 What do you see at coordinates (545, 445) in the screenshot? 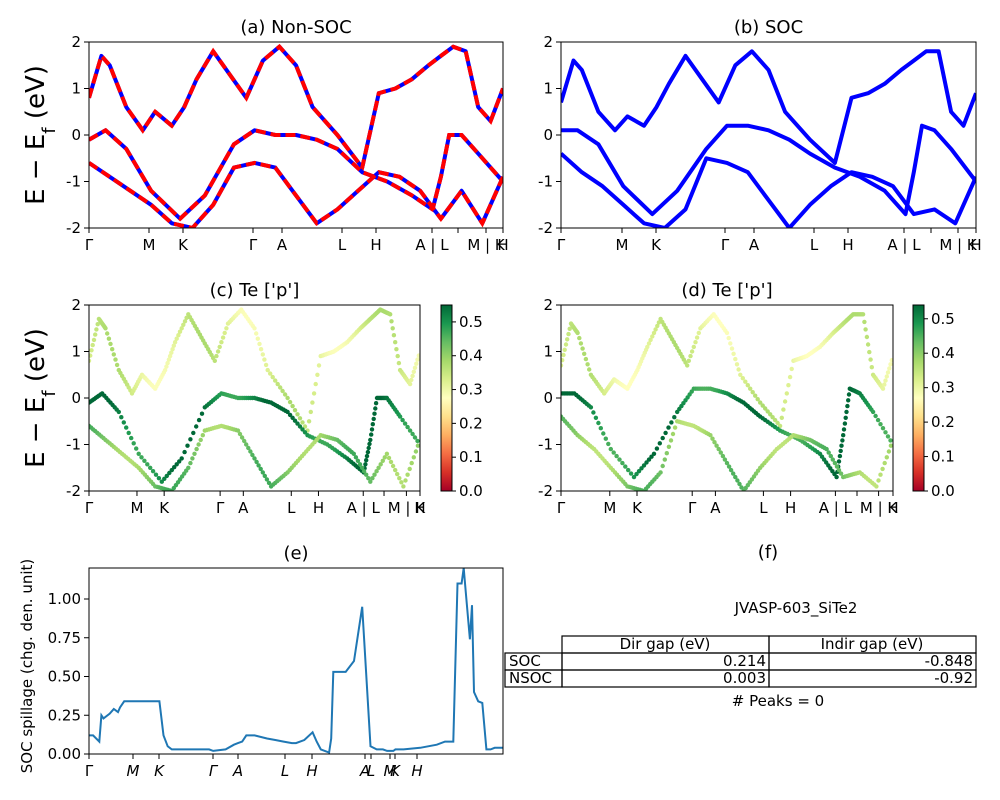
I see `y-tick-label: -1` at bounding box center [545, 445].